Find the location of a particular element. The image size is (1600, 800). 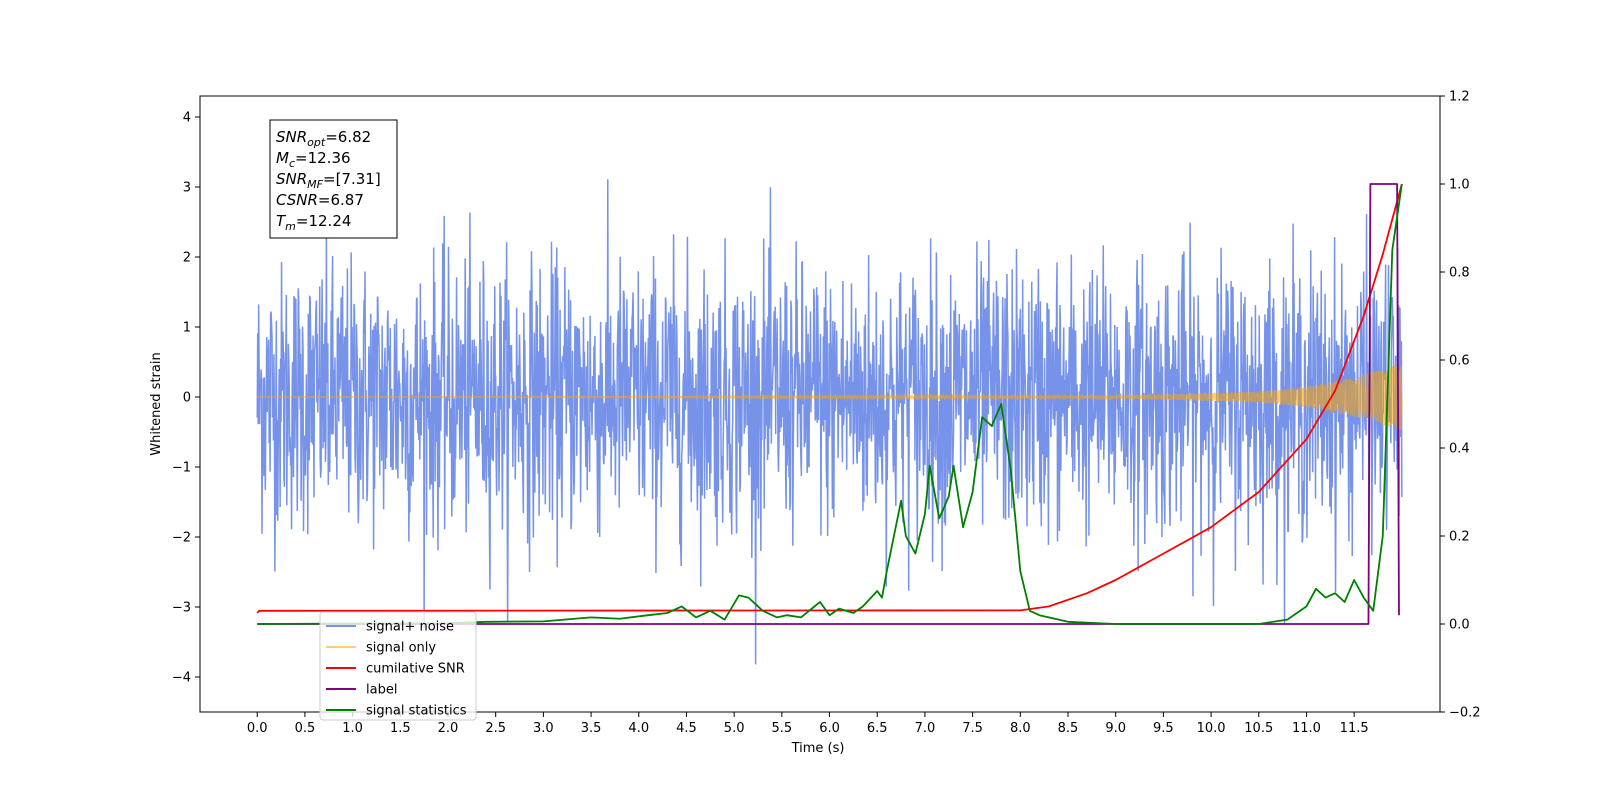

y-tick-label: 1 is located at coordinates (187, 328).